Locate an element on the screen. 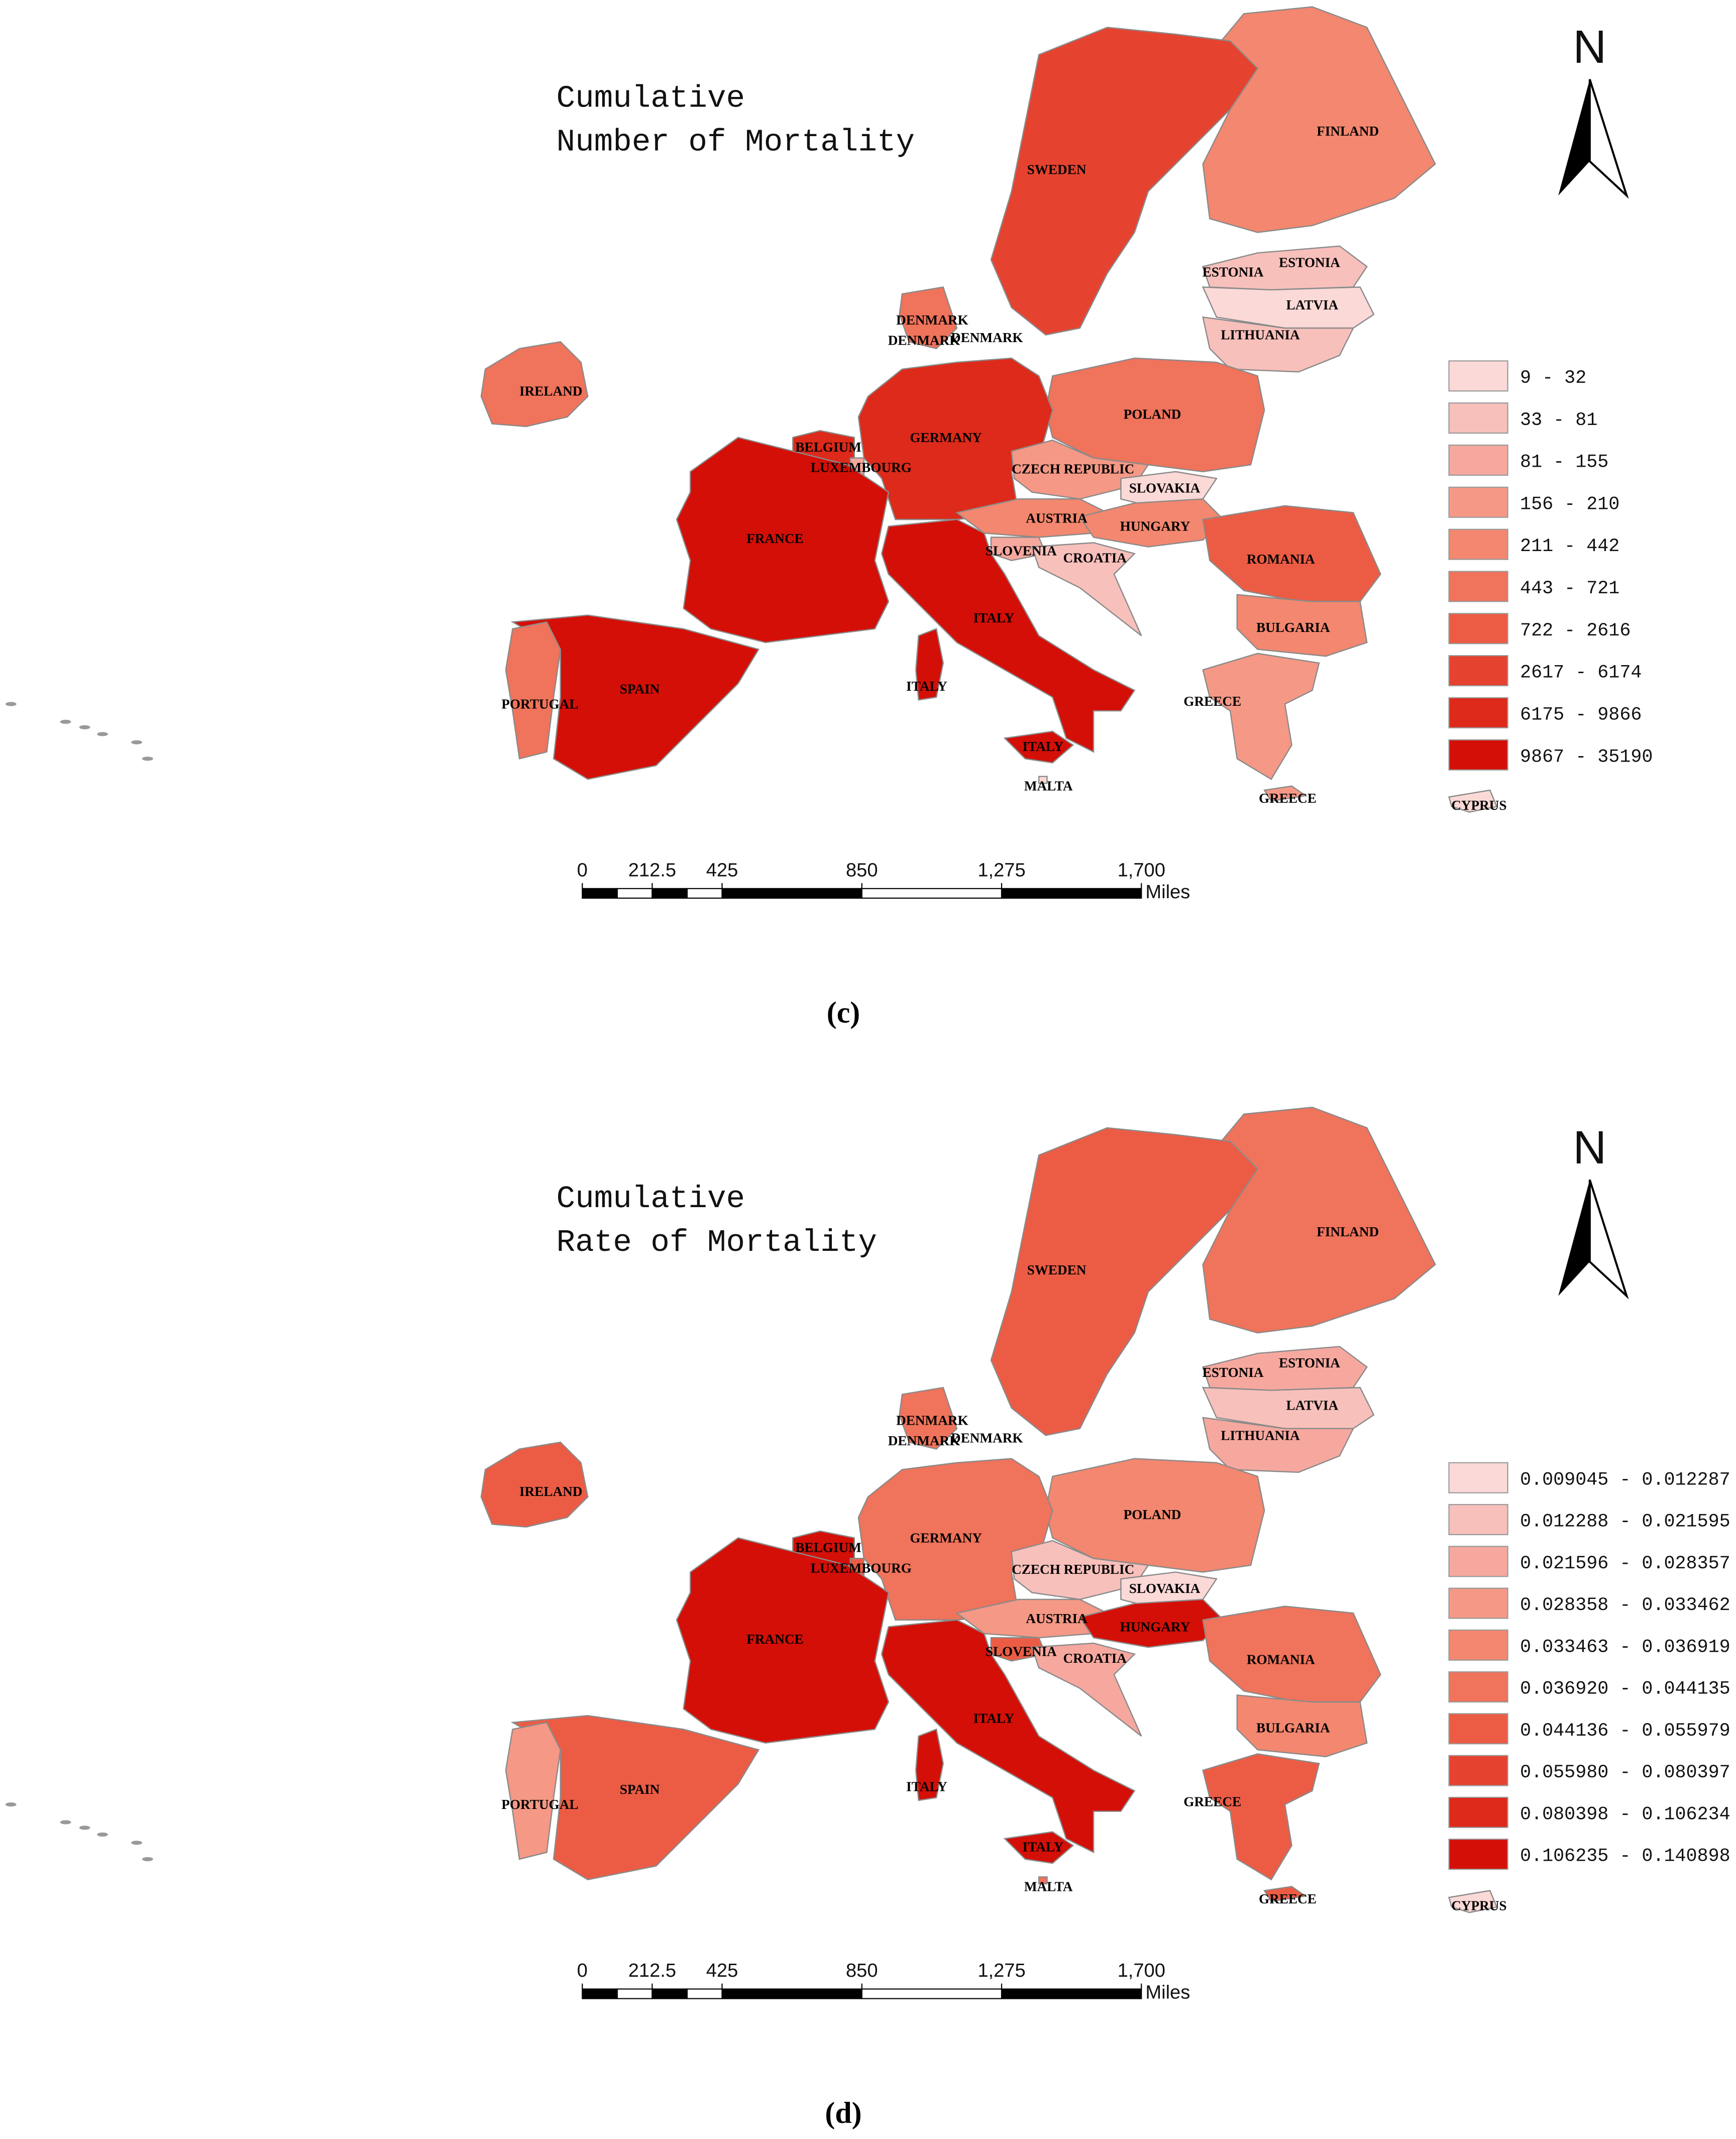 The image size is (1736, 2139). legend-label: 156 - 210 is located at coordinates (1569, 504).